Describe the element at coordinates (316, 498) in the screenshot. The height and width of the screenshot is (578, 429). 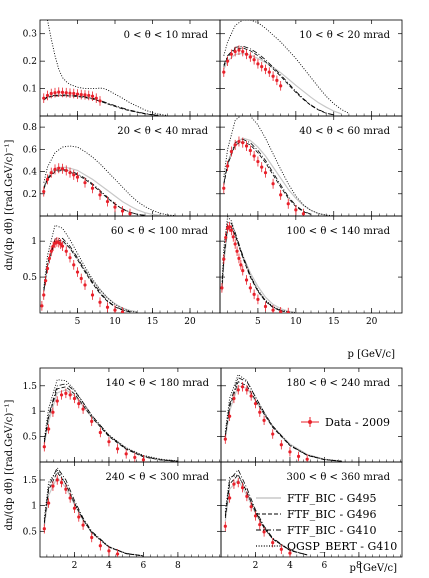
I see `legend-item-g495: FTF_BIC - G495` at that location.